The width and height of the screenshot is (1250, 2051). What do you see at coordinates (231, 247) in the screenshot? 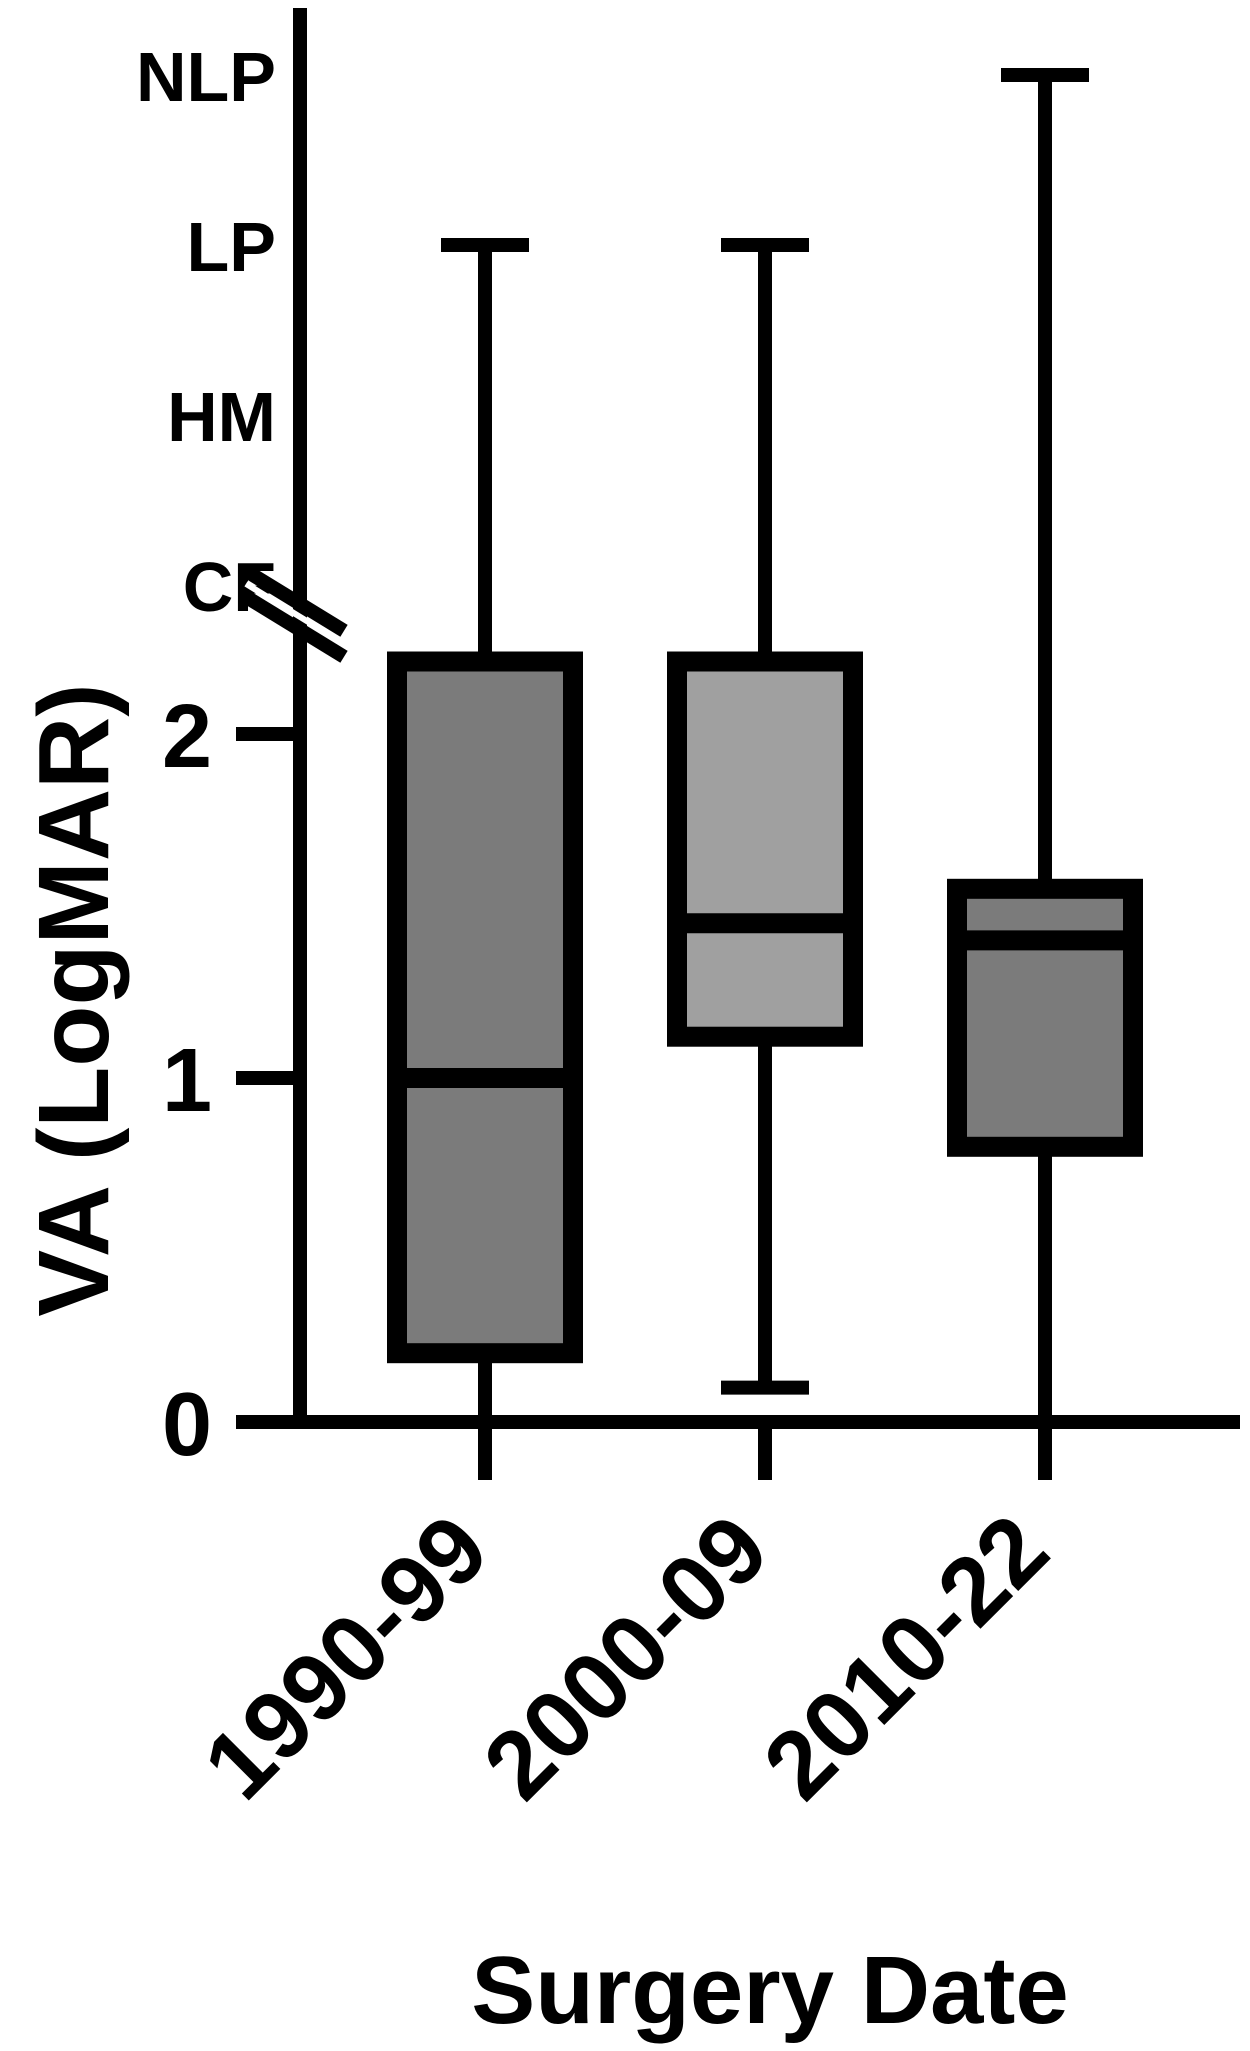
I see `y-tick-label: LP` at bounding box center [231, 247].